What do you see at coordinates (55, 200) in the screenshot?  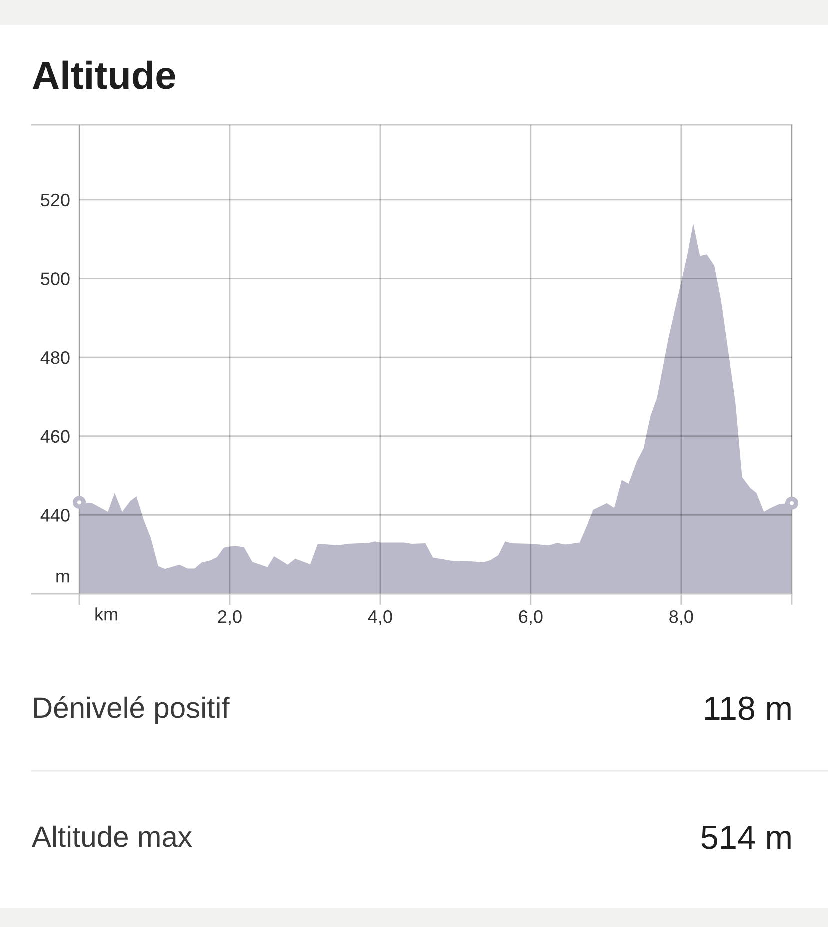 I see `y-tick-label: 520` at bounding box center [55, 200].